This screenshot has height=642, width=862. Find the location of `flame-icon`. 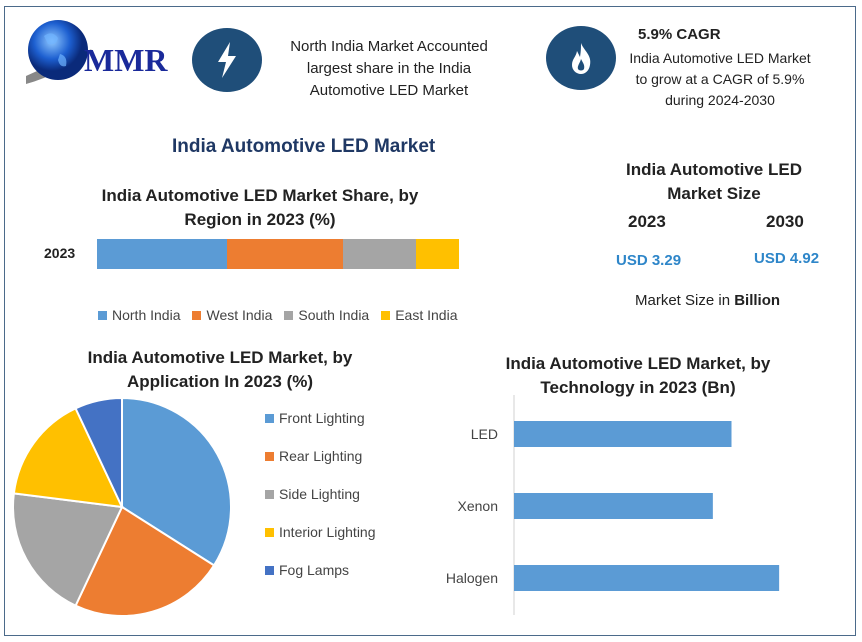

flame-icon is located at coordinates (581, 58).